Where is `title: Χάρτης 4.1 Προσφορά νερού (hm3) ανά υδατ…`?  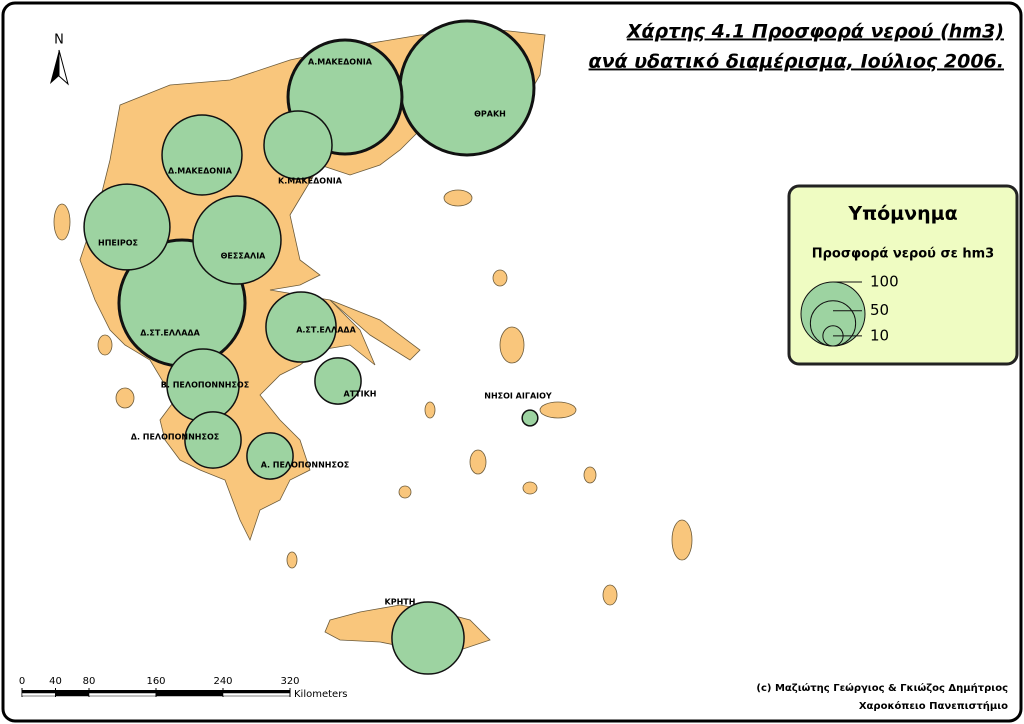 title: Χάρτης 4.1 Προσφορά νερού (hm3) ανά υδατ… is located at coordinates (796, 47).